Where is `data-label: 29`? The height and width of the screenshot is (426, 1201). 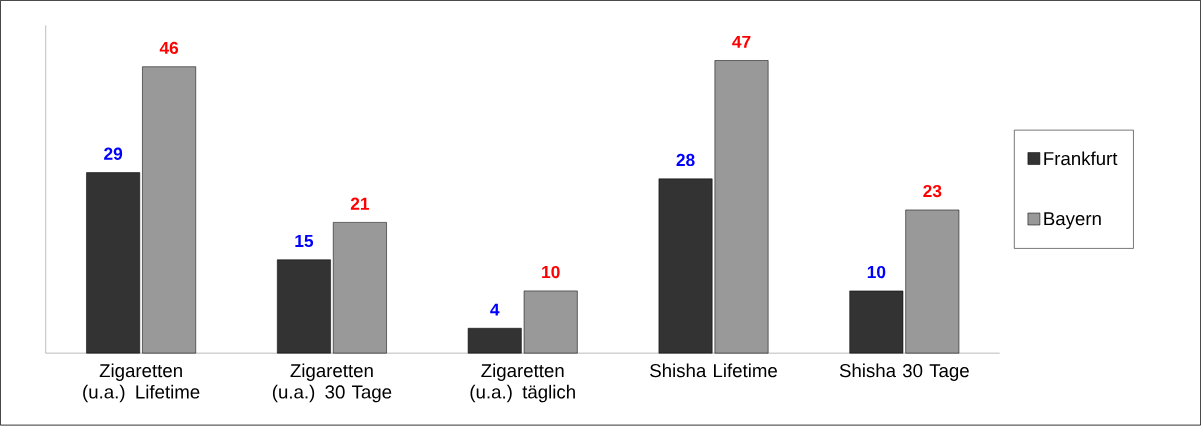
data-label: 29 is located at coordinates (113, 154).